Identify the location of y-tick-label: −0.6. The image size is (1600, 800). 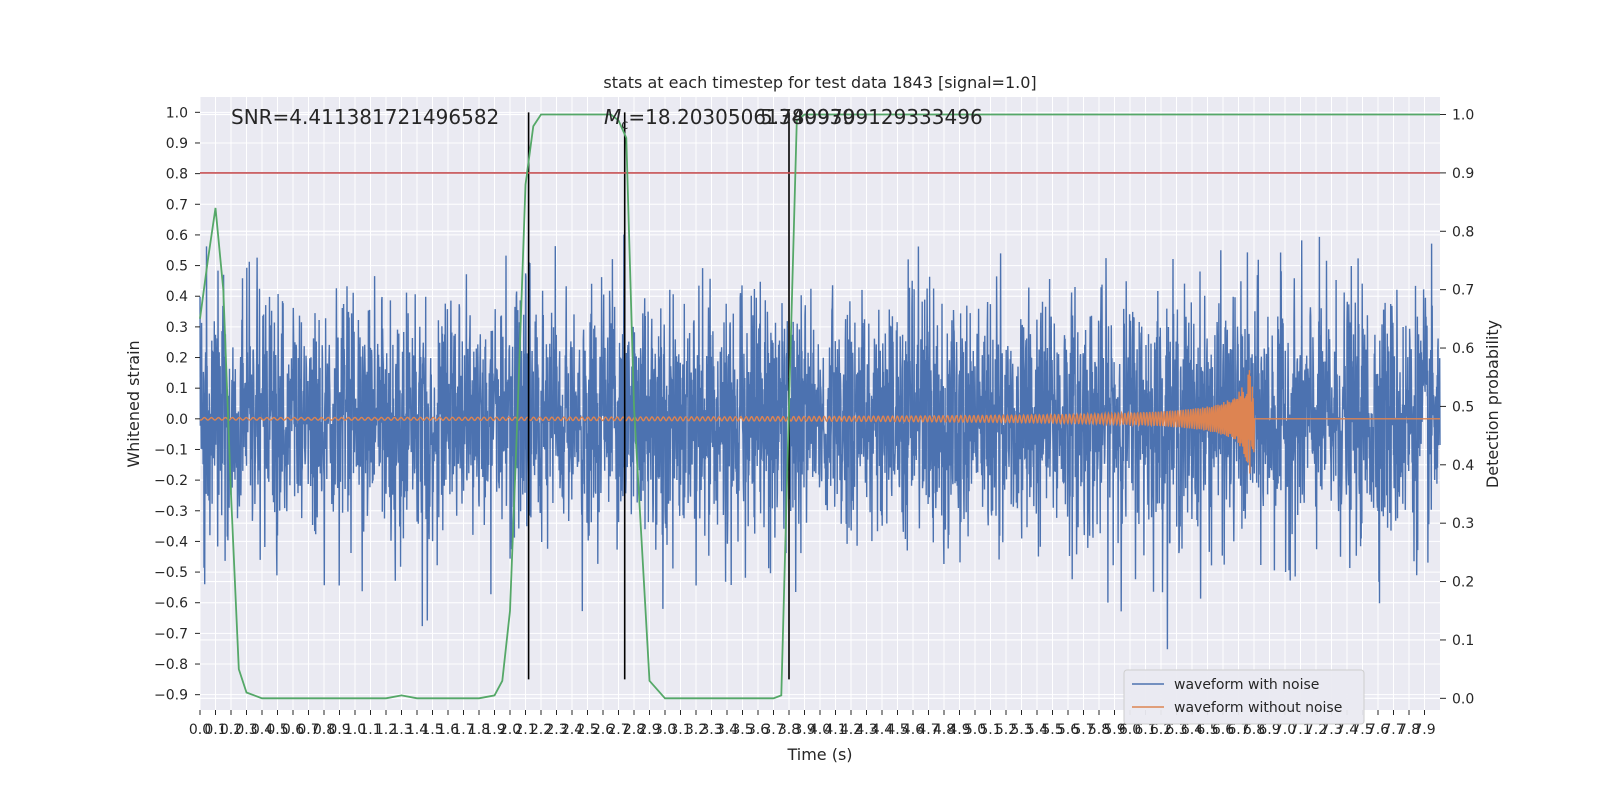
(171, 604).